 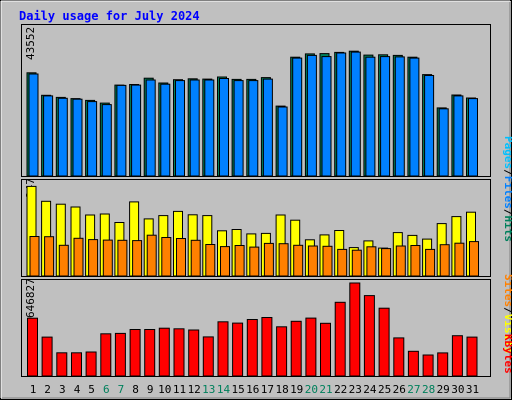 I want to click on x-tick-label: 5, so click(x=91, y=389).